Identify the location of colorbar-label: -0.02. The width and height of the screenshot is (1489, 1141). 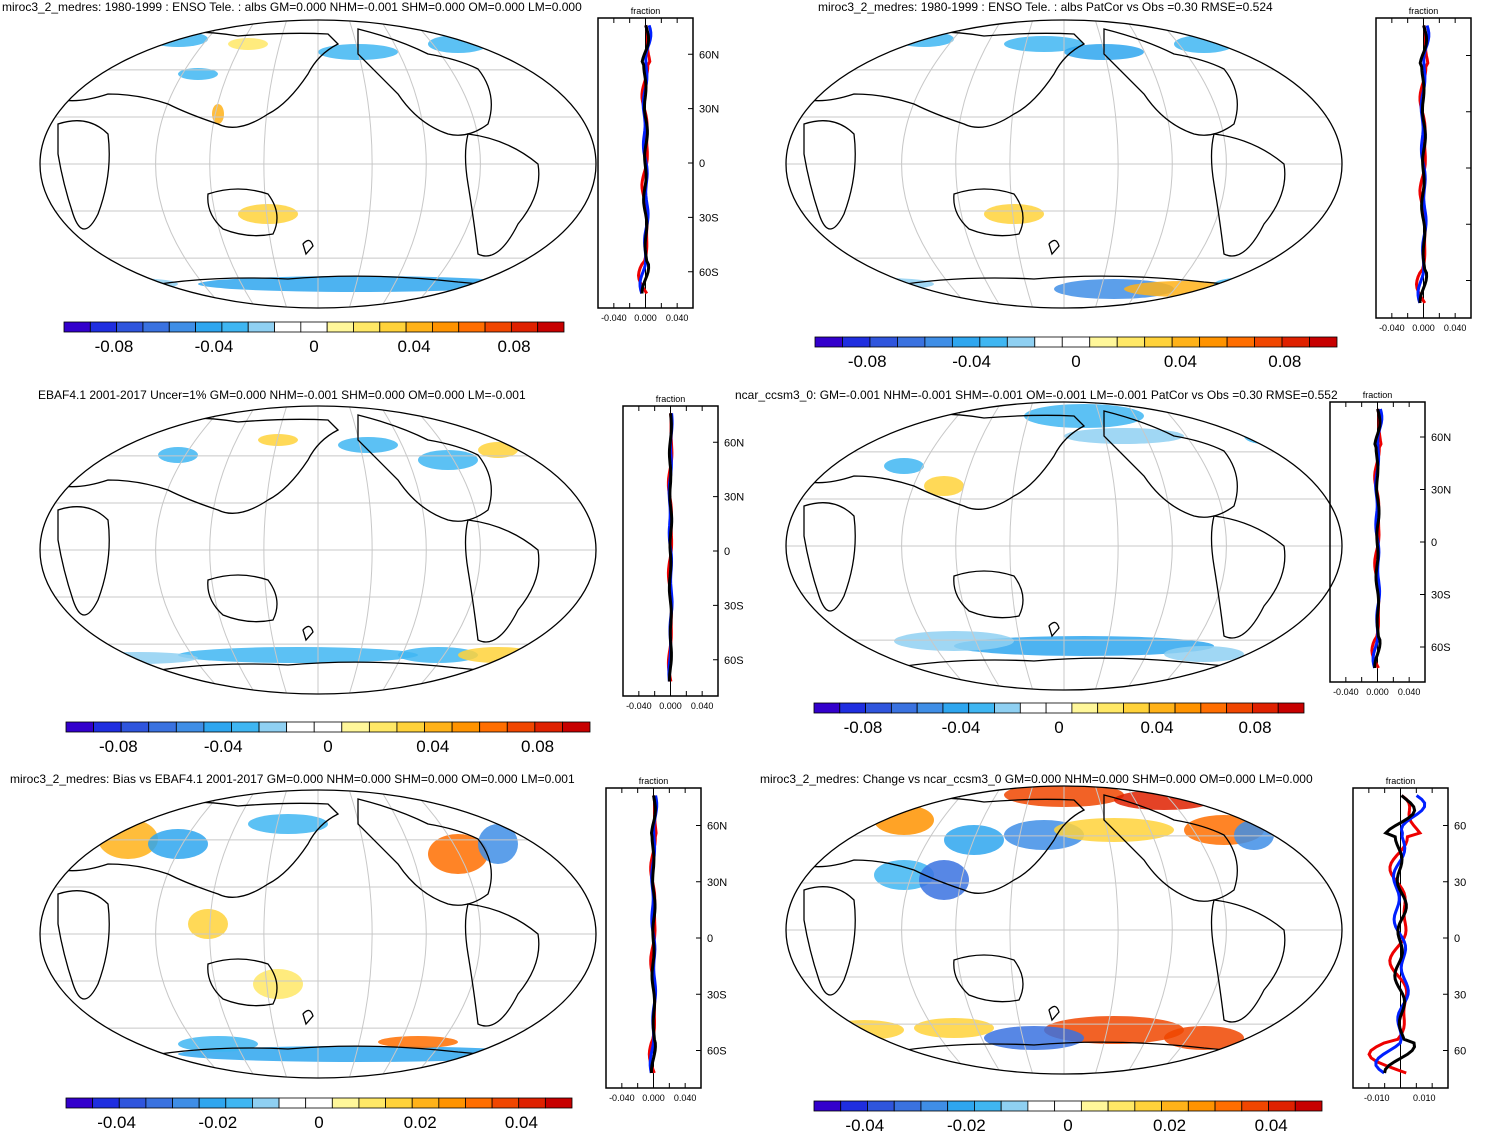
(217, 1122).